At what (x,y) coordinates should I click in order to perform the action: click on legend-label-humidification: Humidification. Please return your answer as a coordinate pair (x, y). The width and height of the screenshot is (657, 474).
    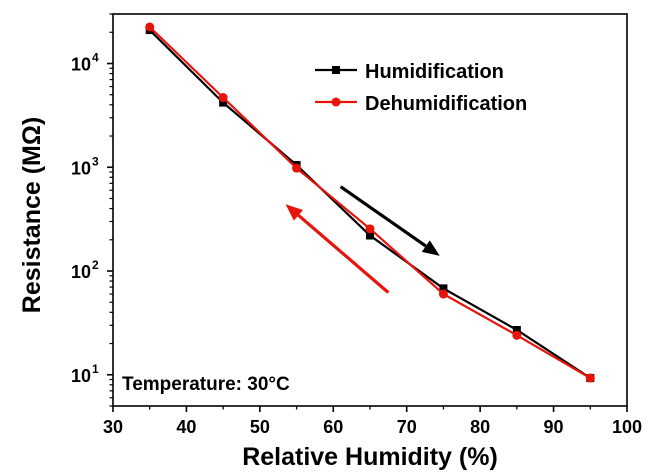
    Looking at the image, I should click on (434, 72).